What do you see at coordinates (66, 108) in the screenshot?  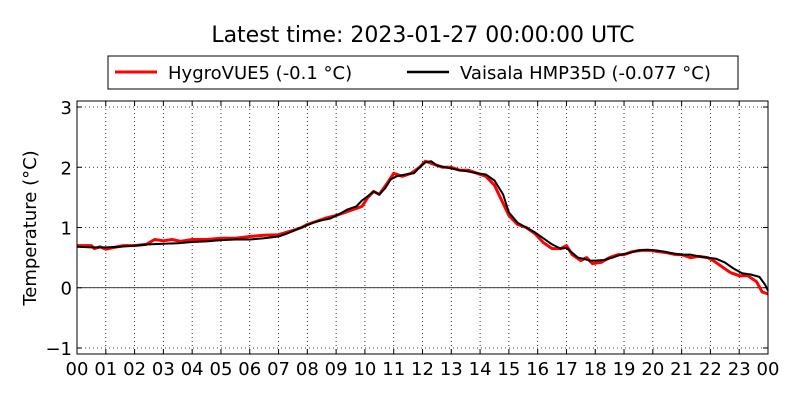 I see `y-tick-label: 3` at bounding box center [66, 108].